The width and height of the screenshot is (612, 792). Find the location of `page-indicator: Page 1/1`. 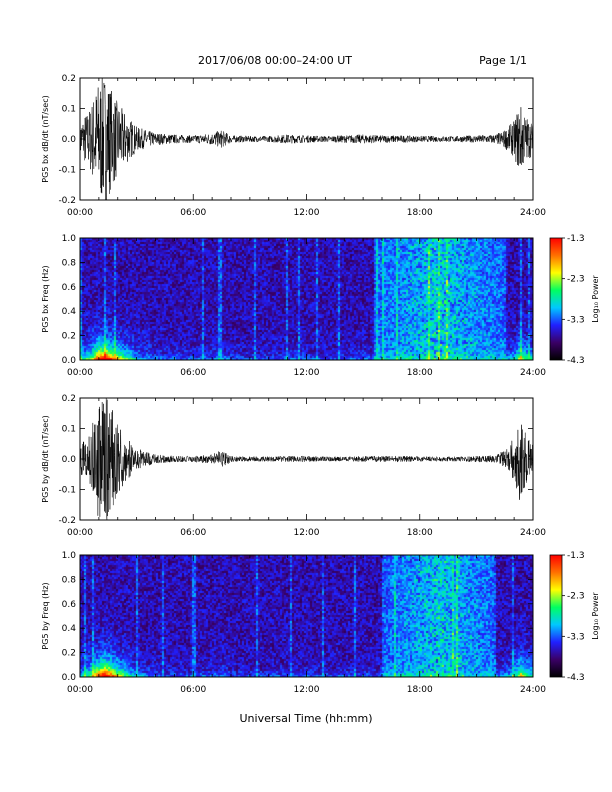

page-indicator: Page 1/1 is located at coordinates (503, 60).